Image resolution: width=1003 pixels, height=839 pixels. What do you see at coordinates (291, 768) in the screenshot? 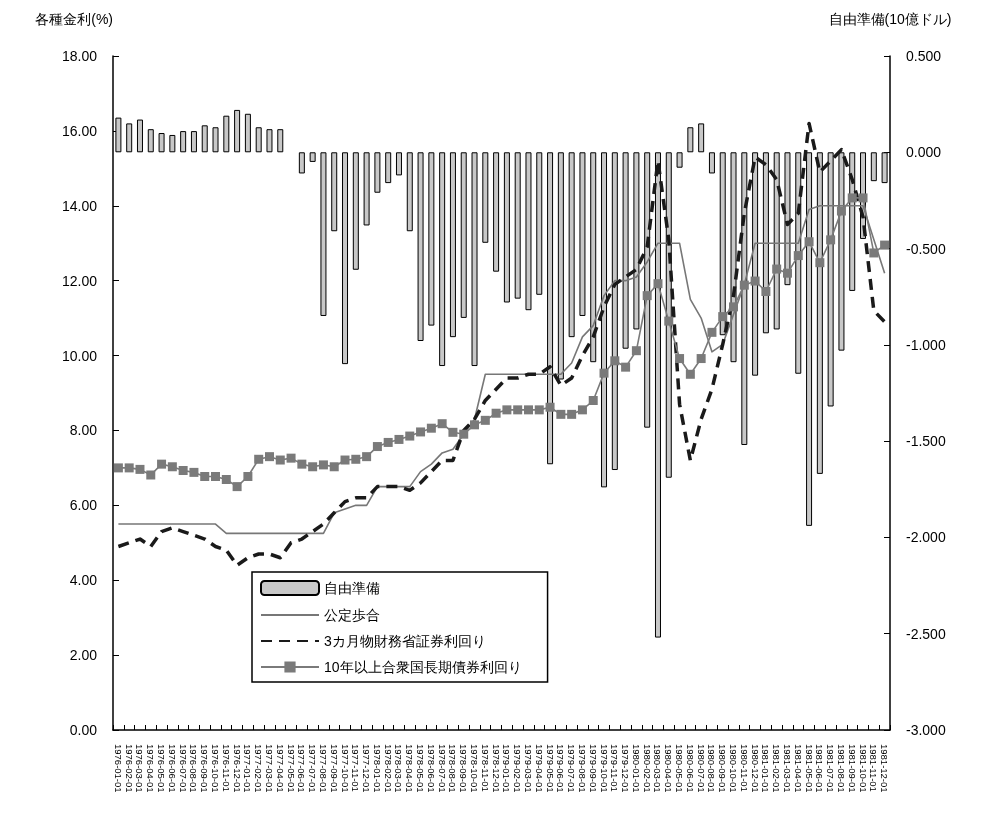
I see `x-tick-label: 1977-05-01` at bounding box center [291, 768].